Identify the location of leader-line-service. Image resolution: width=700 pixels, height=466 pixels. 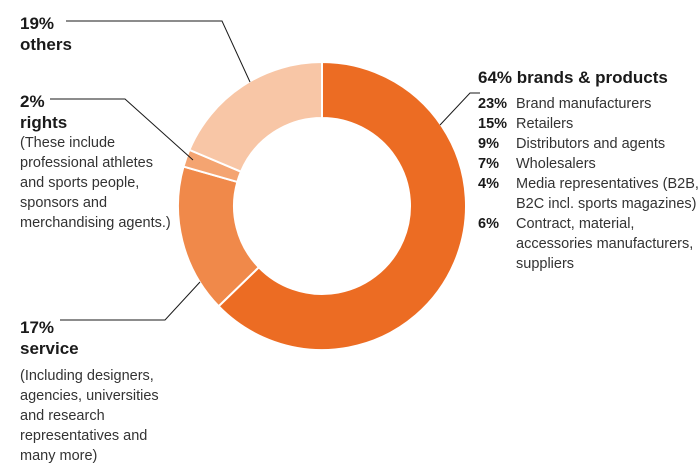
(130, 301).